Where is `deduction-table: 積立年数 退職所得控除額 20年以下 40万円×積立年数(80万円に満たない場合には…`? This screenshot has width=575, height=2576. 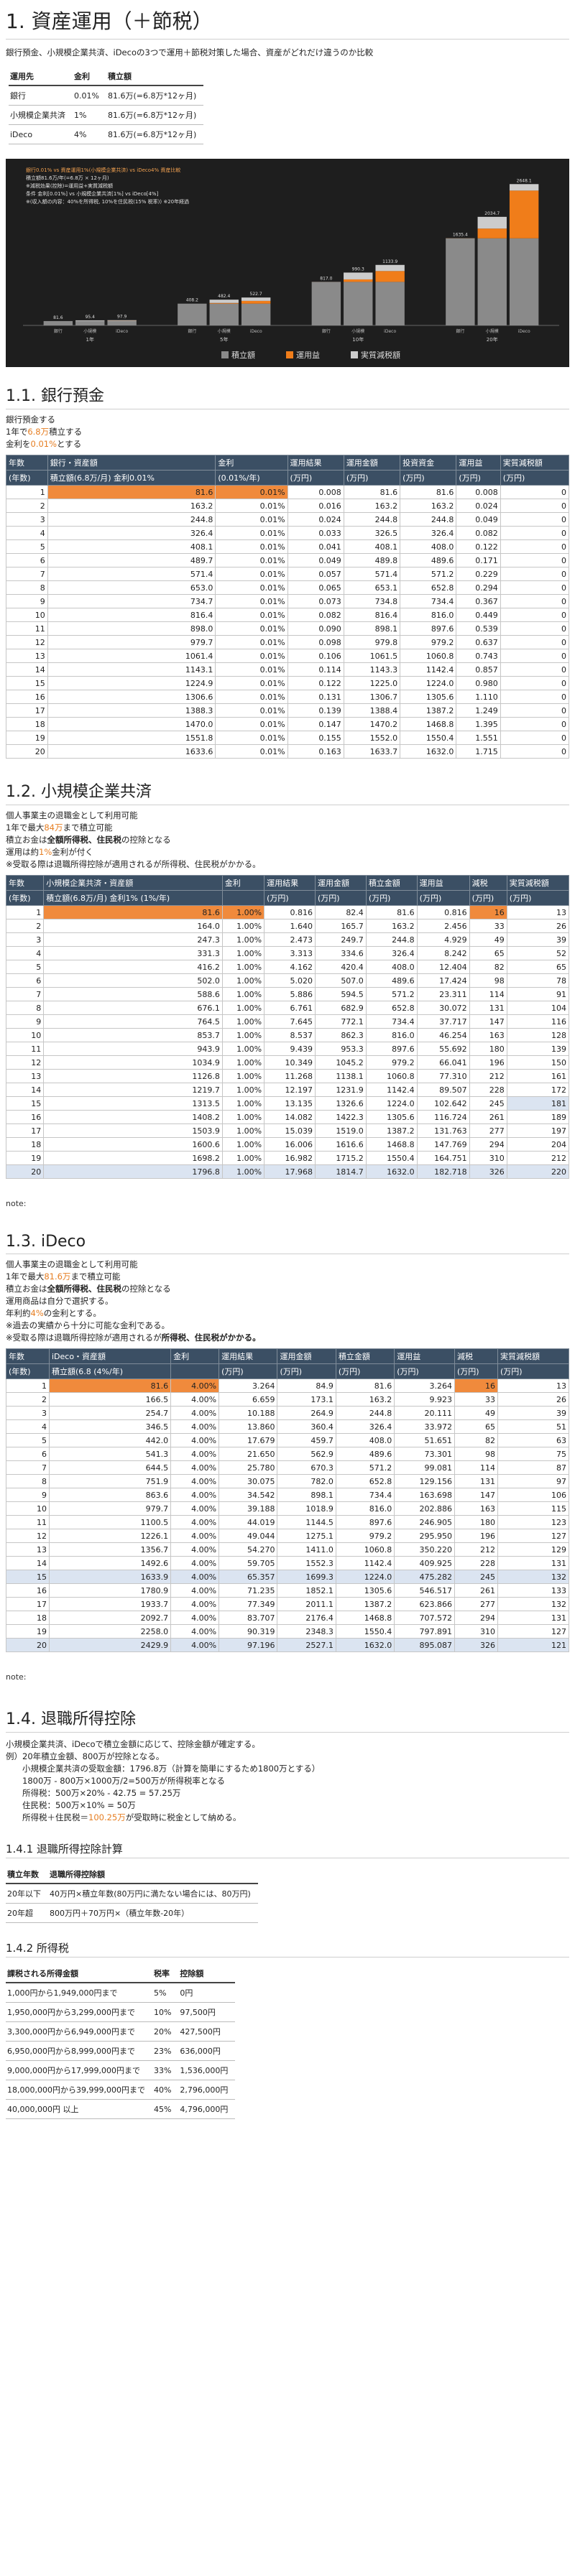 deduction-table: 積立年数 退職所得控除額 20年以下 40万円×積立年数(80万円に満たない場合には… is located at coordinates (132, 1894).